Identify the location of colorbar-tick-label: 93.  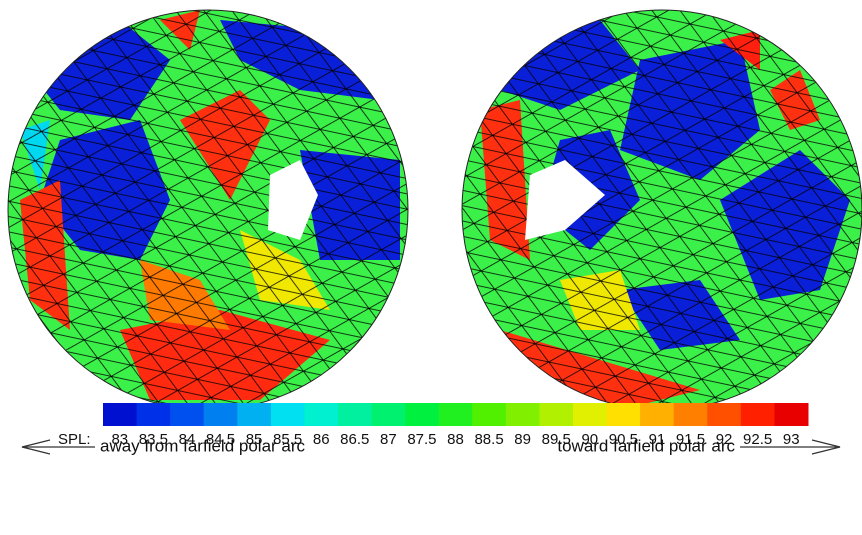
(791, 439).